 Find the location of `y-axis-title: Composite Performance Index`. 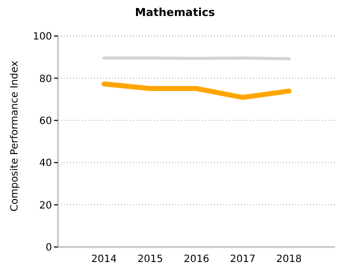

y-axis-title: Composite Performance Index is located at coordinates (15, 136).